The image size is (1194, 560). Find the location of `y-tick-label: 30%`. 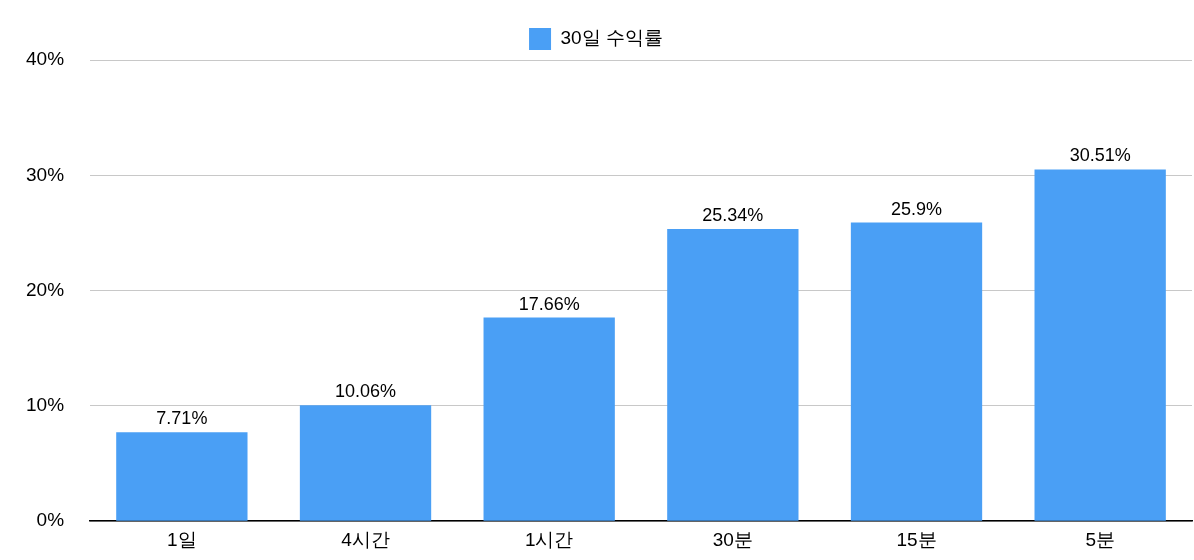

y-tick-label: 30% is located at coordinates (45, 174).